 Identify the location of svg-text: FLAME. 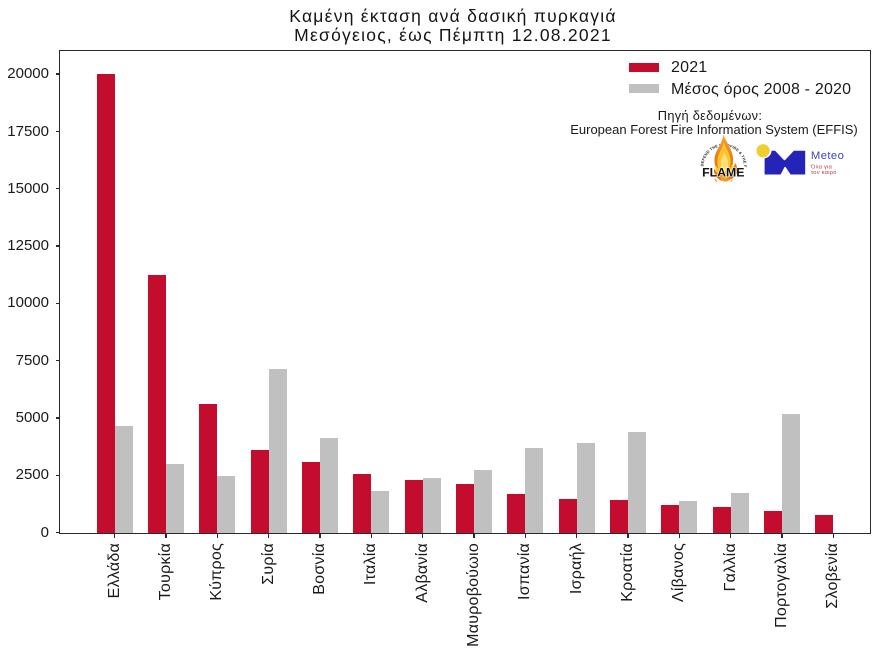
(723, 172).